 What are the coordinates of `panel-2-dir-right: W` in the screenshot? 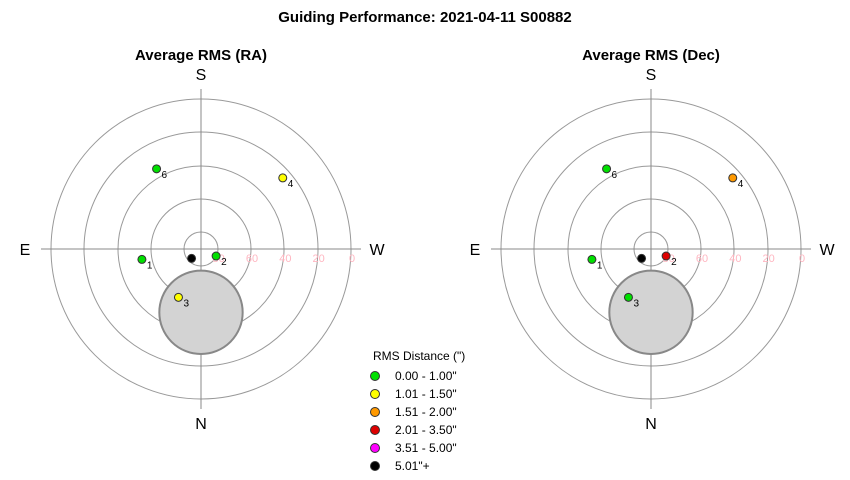 It's located at (827, 250).